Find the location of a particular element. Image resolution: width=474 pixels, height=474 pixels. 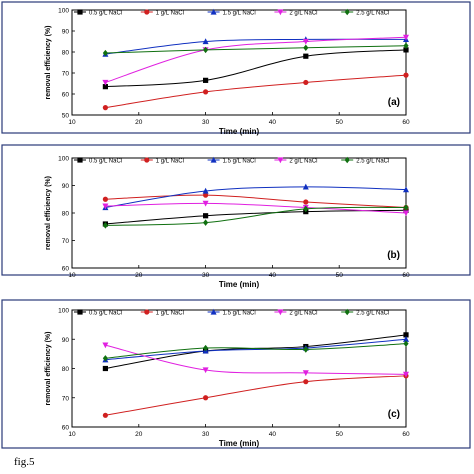

panel-label: (b) is located at coordinates (393, 255).